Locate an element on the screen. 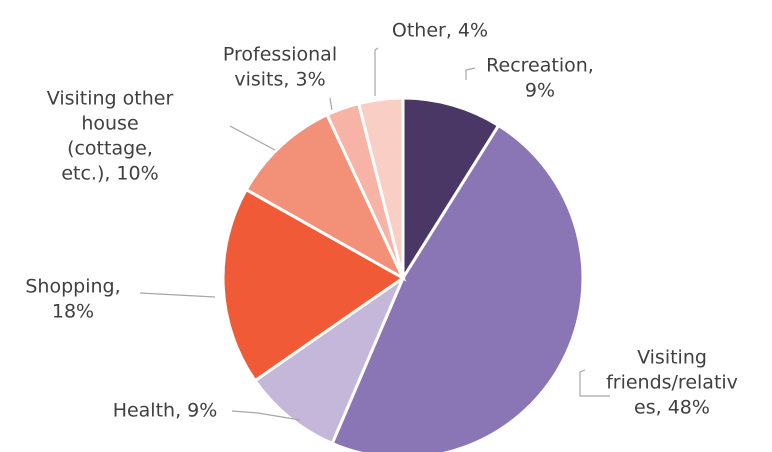 The image size is (772, 452). data-label: 9% is located at coordinates (540, 91).